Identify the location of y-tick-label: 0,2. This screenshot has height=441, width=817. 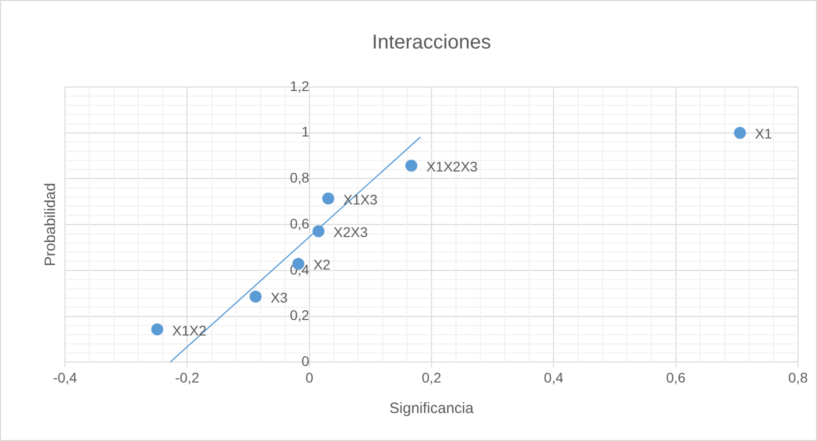
(300, 315).